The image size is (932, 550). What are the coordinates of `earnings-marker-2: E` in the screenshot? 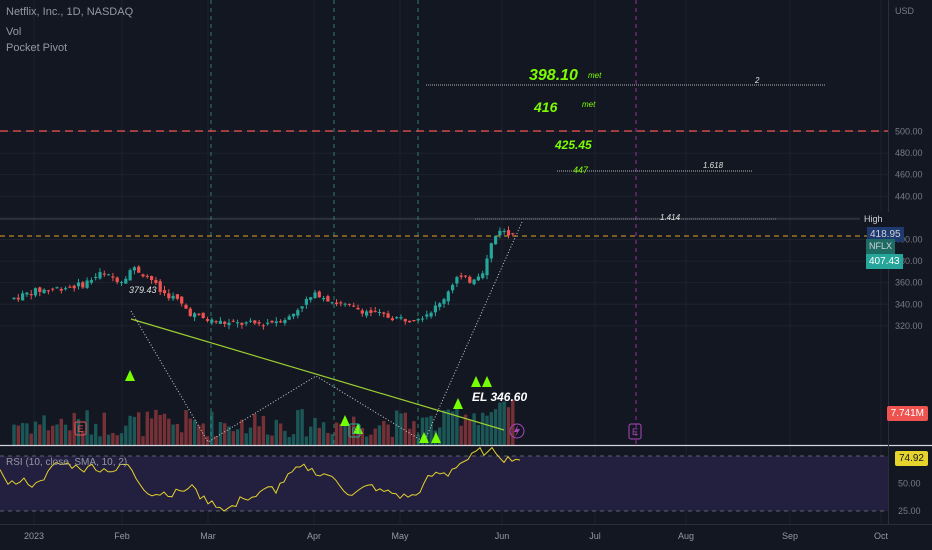 It's located at (354, 430).